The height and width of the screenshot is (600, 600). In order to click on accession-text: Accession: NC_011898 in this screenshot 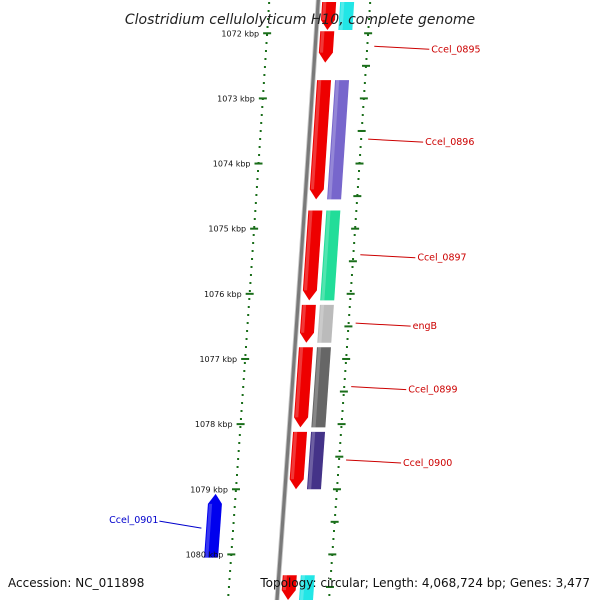, I will do `click(76, 583)`.